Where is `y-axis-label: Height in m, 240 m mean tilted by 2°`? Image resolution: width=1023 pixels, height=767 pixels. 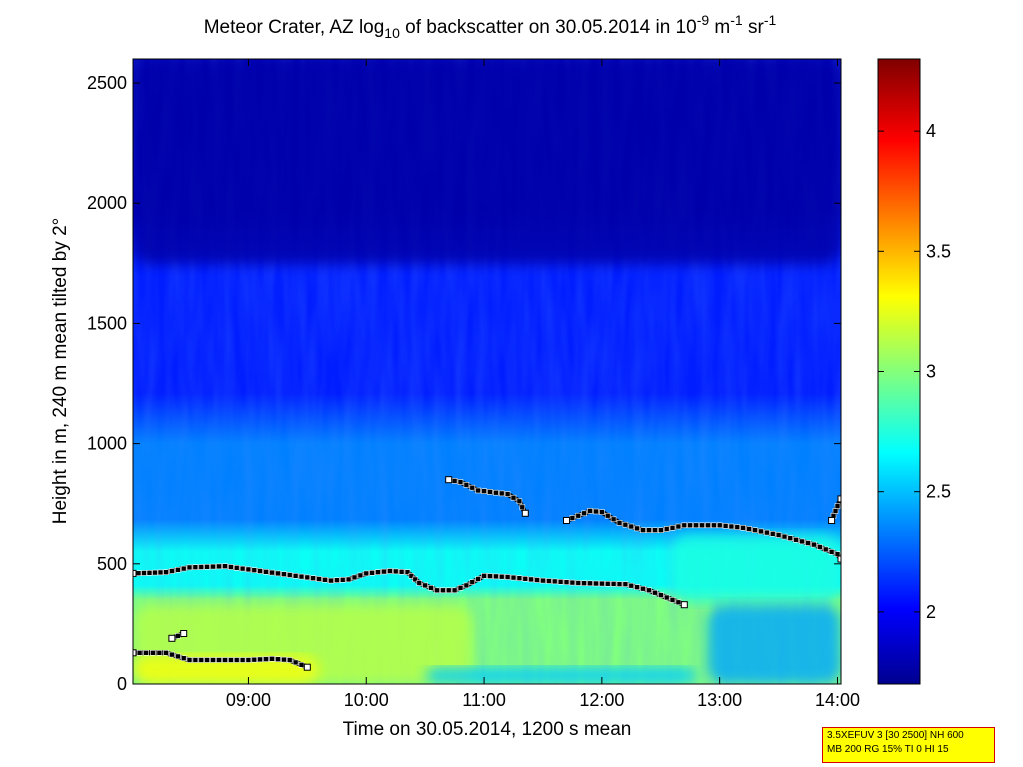 y-axis-label: Height in m, 240 m mean tilted by 2° is located at coordinates (60, 371).